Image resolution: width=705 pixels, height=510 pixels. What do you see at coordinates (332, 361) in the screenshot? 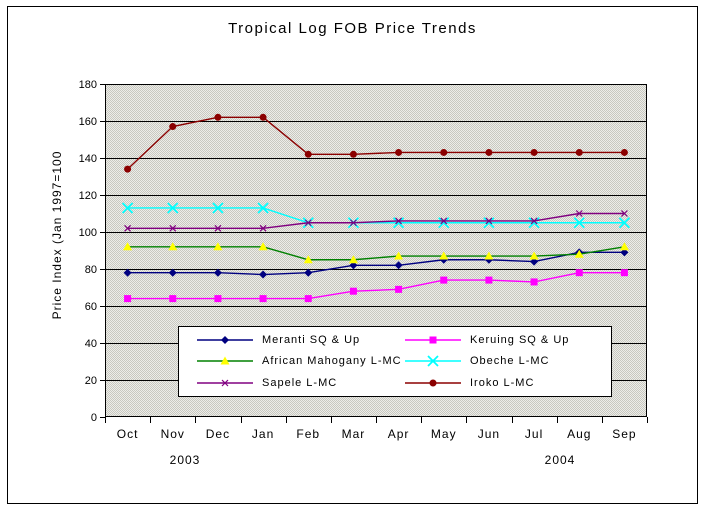
I see `legend-label-african-mahogany-l-mc: African Mahogany L-MC` at bounding box center [332, 361].